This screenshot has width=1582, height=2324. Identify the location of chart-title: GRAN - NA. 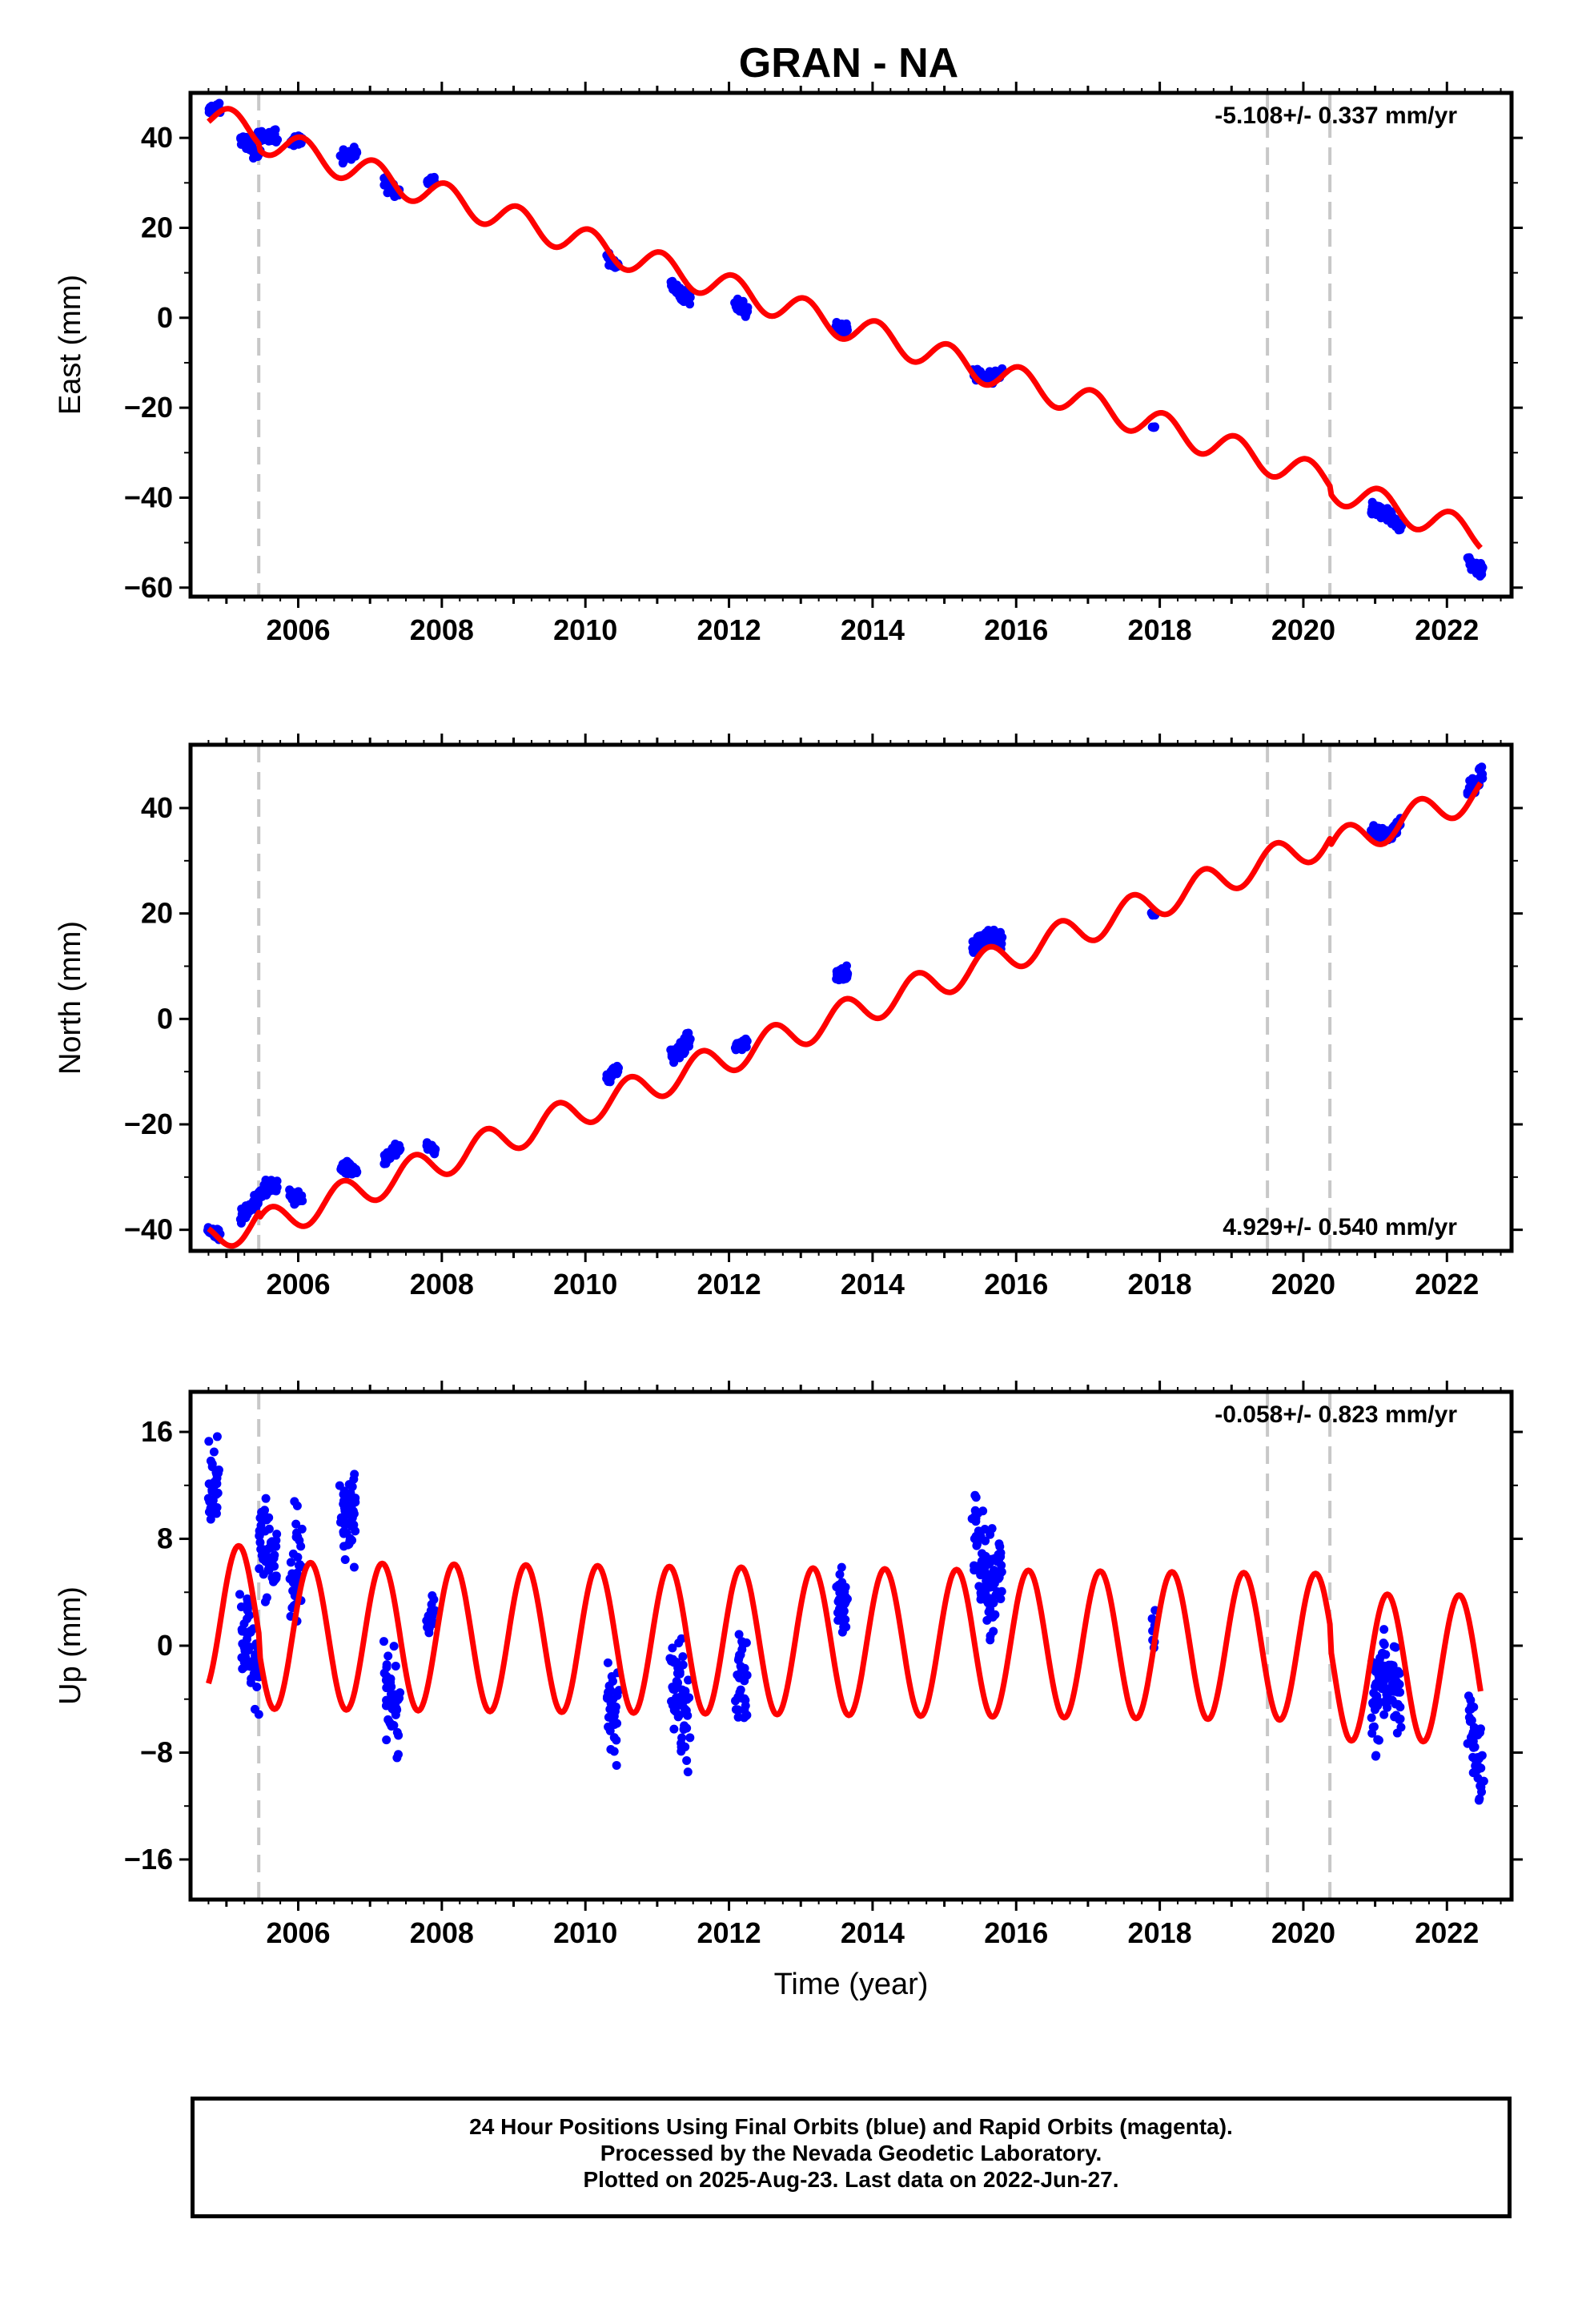
(848, 63).